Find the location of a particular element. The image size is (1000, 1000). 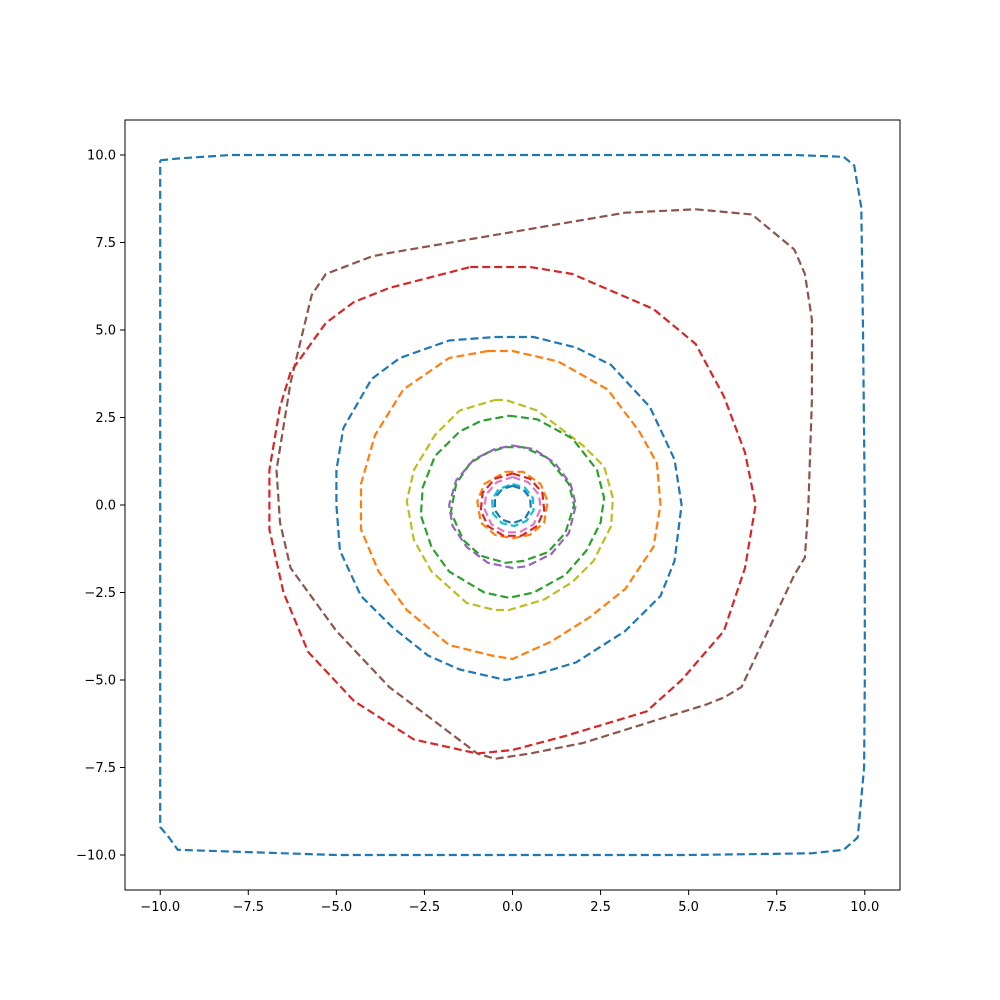

x-axis: −10.0 −7.5 −5.0 −2.5 0.0 2.5 5.0 7.5 10.0 is located at coordinates (509, 902).